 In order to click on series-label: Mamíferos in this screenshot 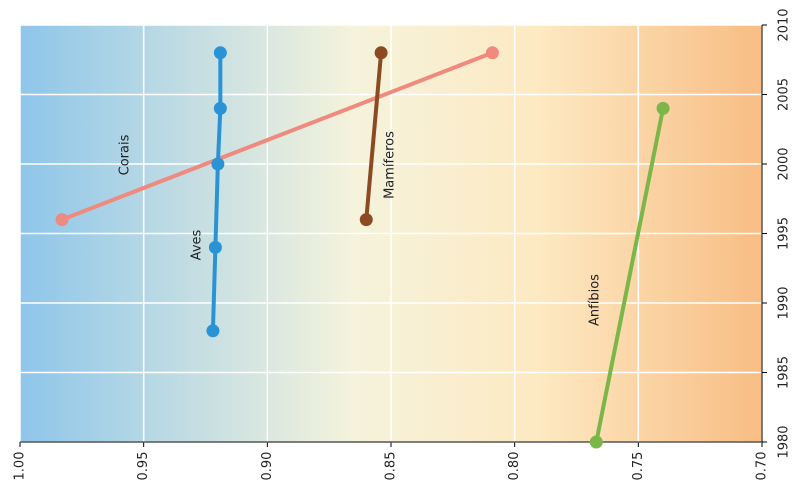, I will do `click(390, 165)`.